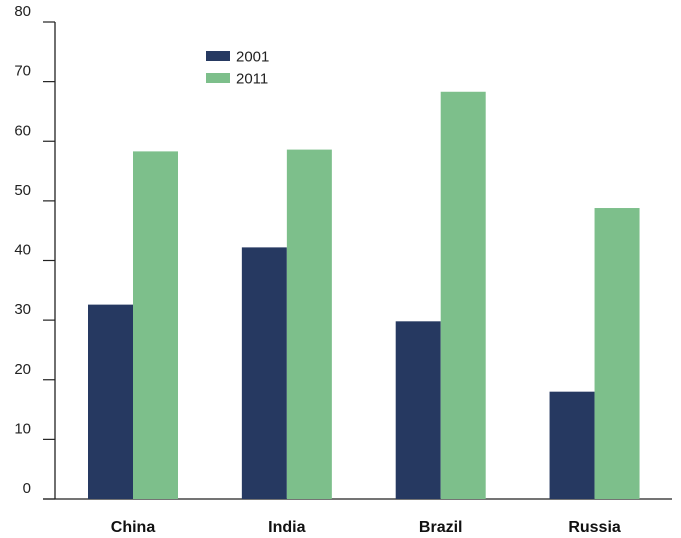 This screenshot has height=538, width=681. What do you see at coordinates (572, 445) in the screenshot?
I see `bar-russia-2001` at bounding box center [572, 445].